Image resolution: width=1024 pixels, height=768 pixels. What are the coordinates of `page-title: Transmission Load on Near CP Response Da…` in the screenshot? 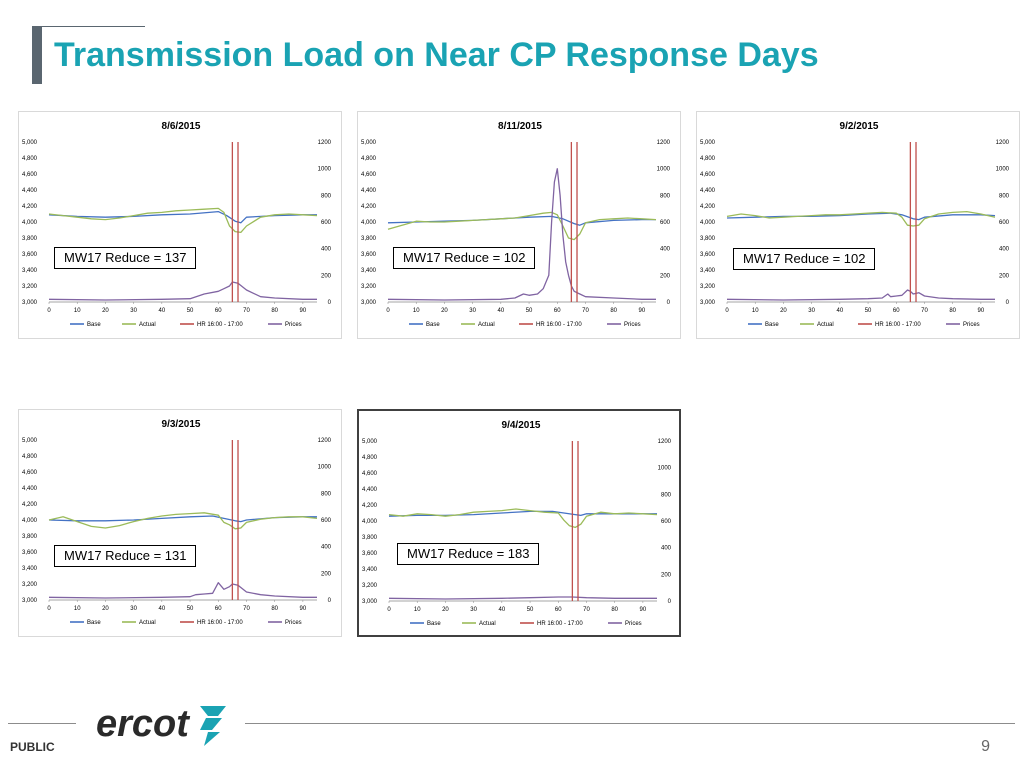 It's located at (436, 55).